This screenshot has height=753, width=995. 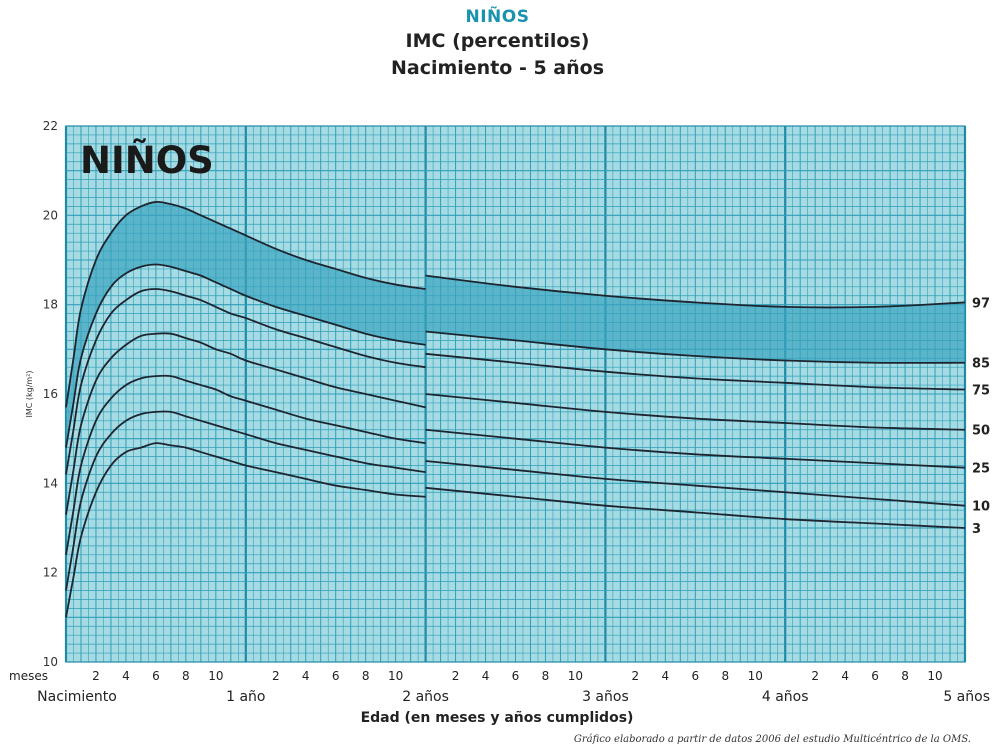 I want to click on y-tick-label: 12, so click(x=50, y=573).